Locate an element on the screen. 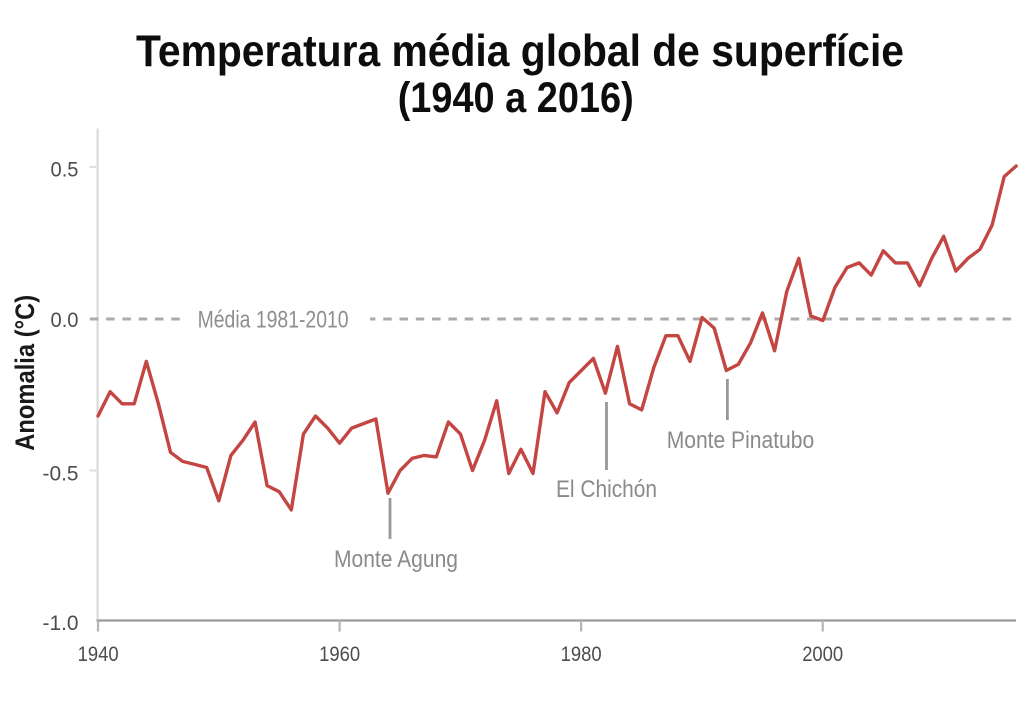 The height and width of the screenshot is (720, 1024). svg-text: Monte Agung is located at coordinates (396, 559).